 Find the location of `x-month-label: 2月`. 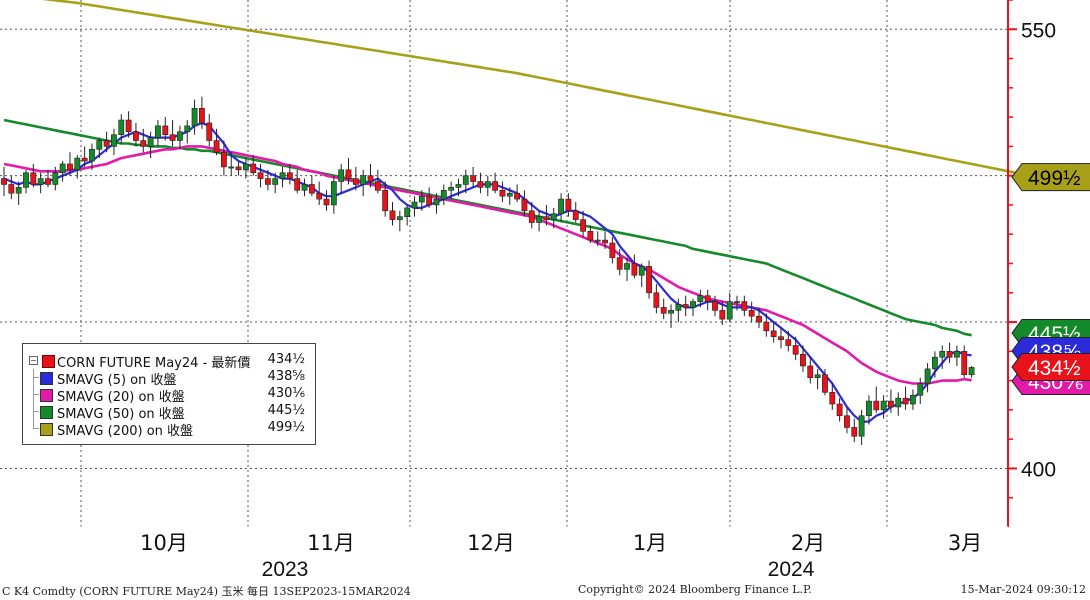

x-month-label: 2月 is located at coordinates (808, 543).